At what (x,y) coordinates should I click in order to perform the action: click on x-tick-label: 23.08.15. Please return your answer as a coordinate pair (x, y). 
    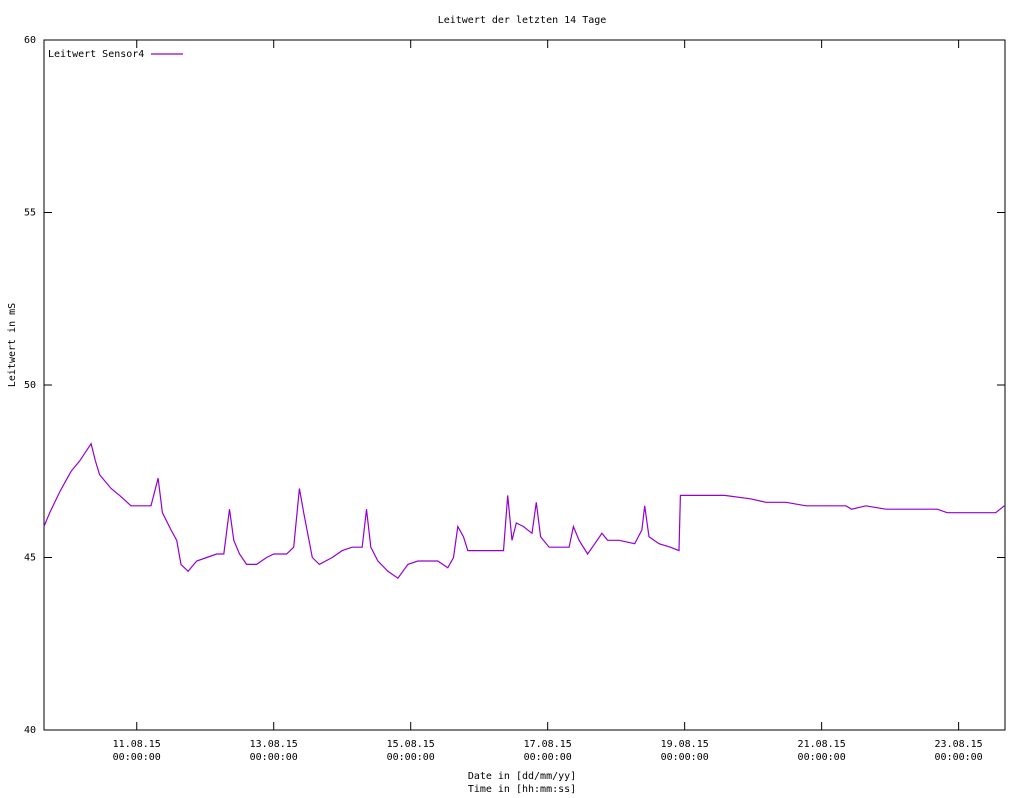
    Looking at the image, I should click on (959, 744).